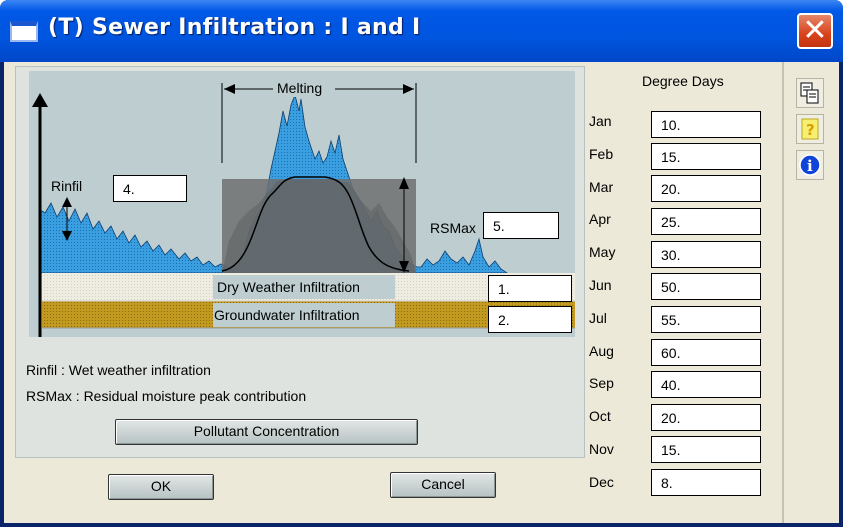  I want to click on copy-icon, so click(809, 93).